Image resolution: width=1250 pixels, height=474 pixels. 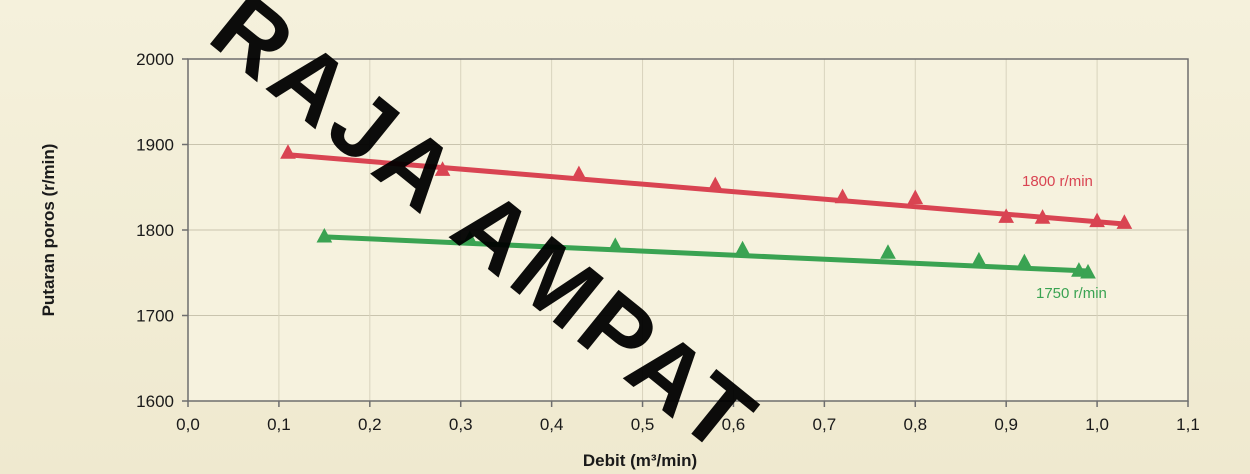 What do you see at coordinates (461, 424) in the screenshot?
I see `x-tick-label: 0,3` at bounding box center [461, 424].